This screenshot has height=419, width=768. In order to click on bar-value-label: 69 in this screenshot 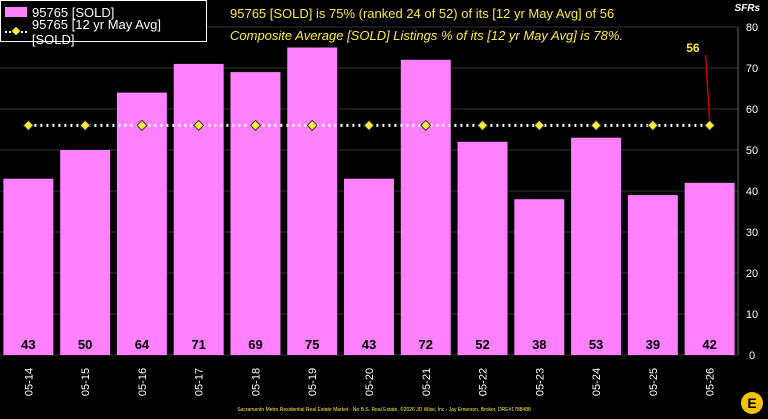, I will do `click(255, 344)`.